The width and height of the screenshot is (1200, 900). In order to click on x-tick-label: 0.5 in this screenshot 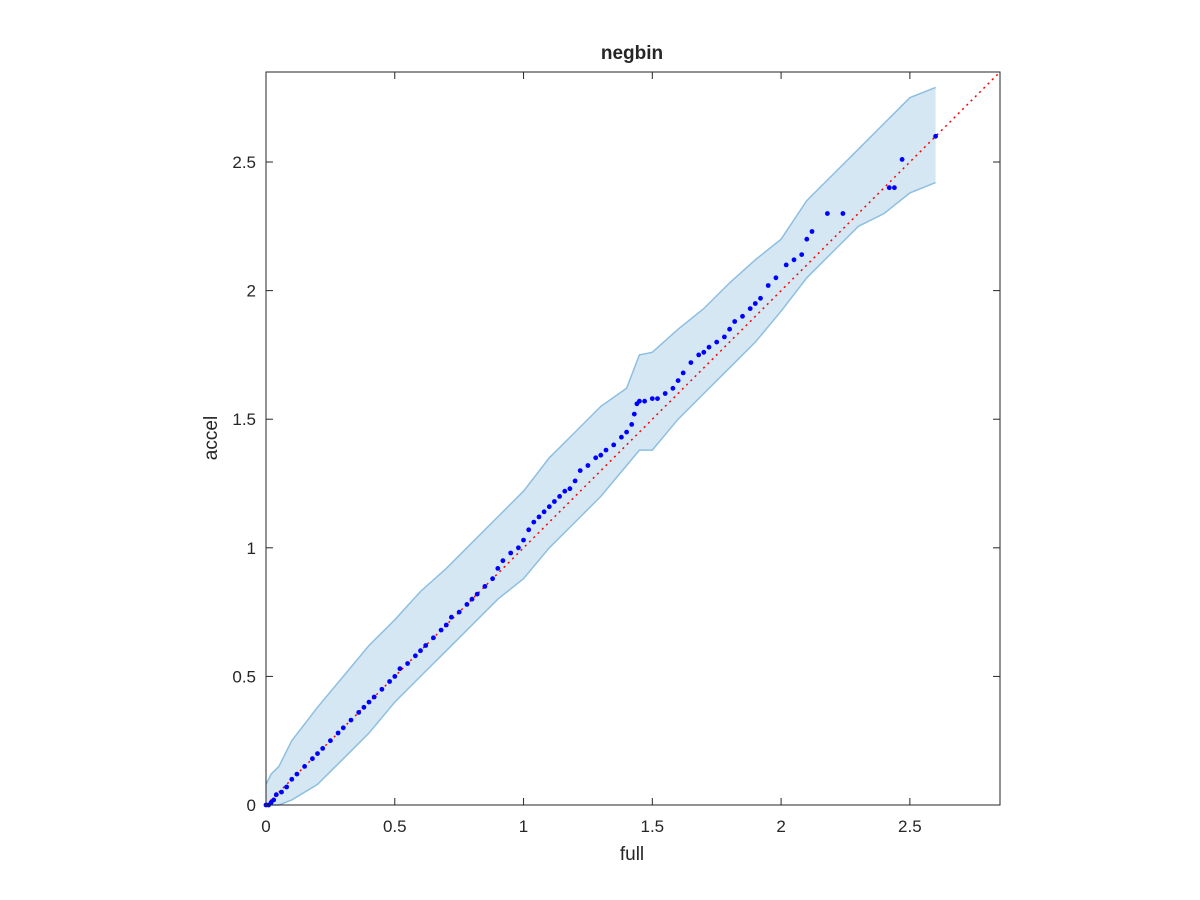, I will do `click(395, 826)`.